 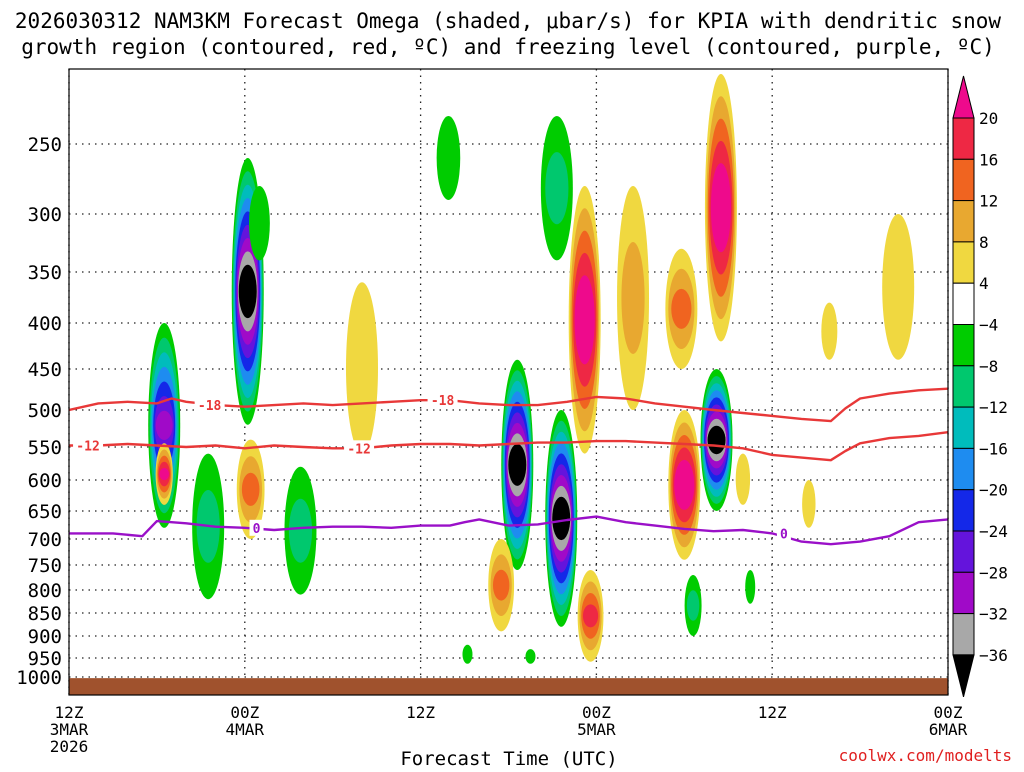 I want to click on y-tick-label-950: 950, so click(x=45, y=659).